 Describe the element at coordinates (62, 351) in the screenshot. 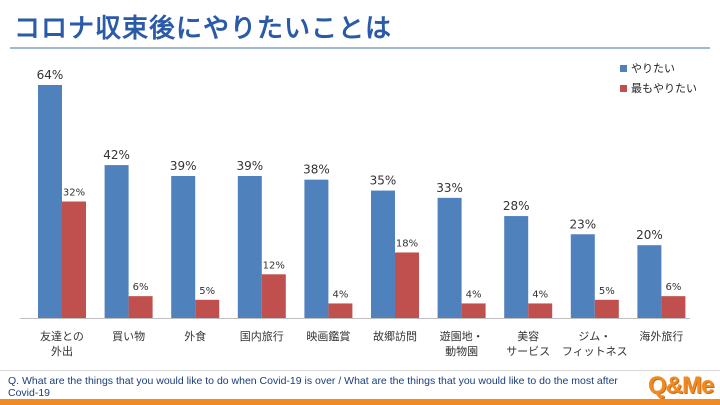

I see `category-label-1-line-2: 外出` at that location.